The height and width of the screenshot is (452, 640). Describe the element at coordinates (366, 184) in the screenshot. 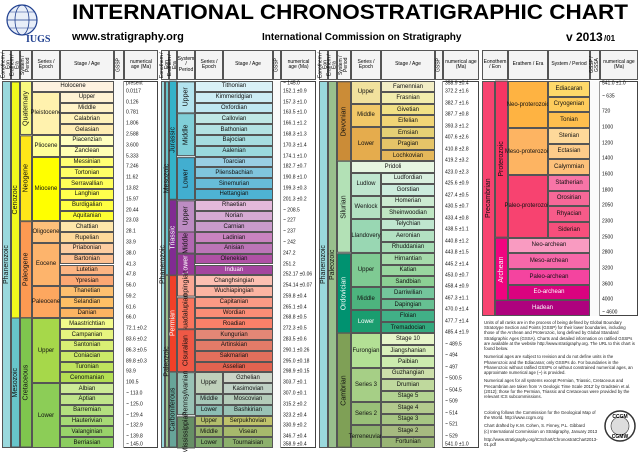

I see `unit-box: Ludlow` at that location.